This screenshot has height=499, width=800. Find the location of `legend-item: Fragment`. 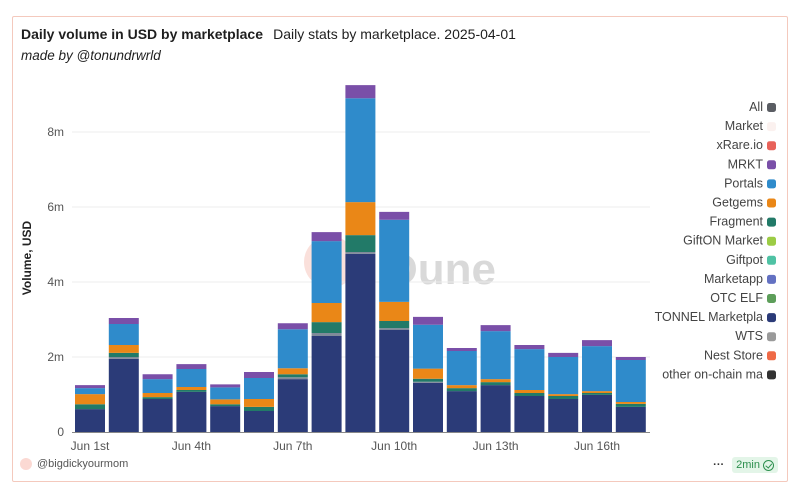

legend-item: Fragment is located at coordinates (743, 222).